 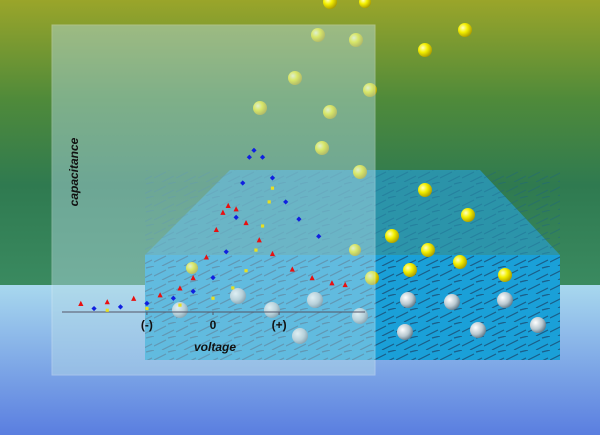 What do you see at coordinates (279, 325) in the screenshot?
I see `x-tick-label: (+)` at bounding box center [279, 325].